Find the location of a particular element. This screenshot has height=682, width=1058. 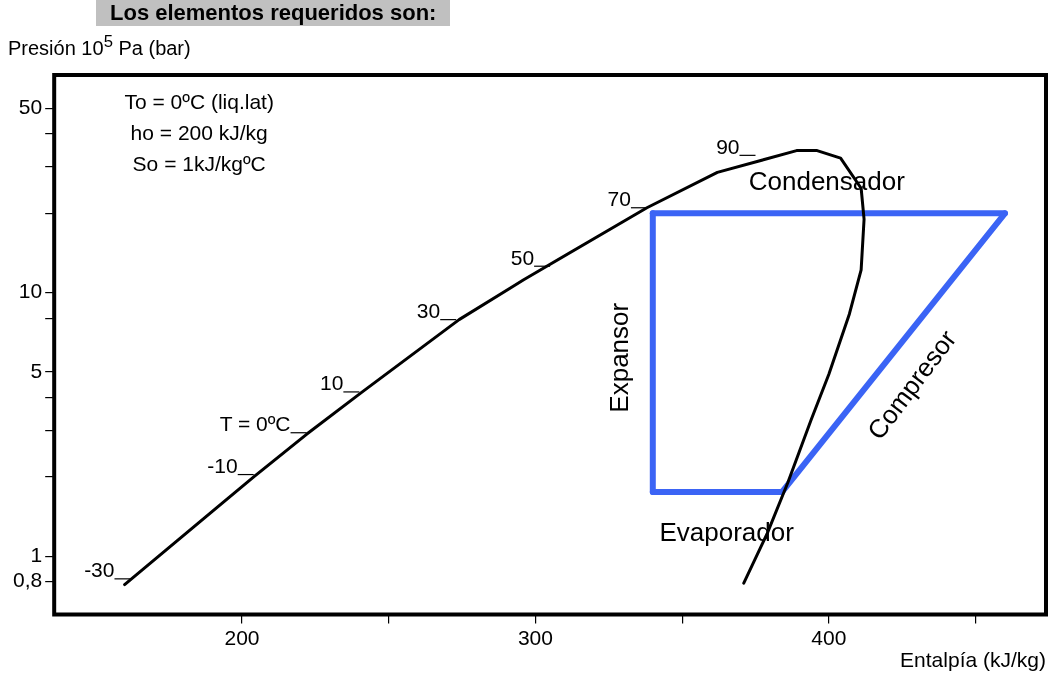

annotation: -10 is located at coordinates (222, 465).